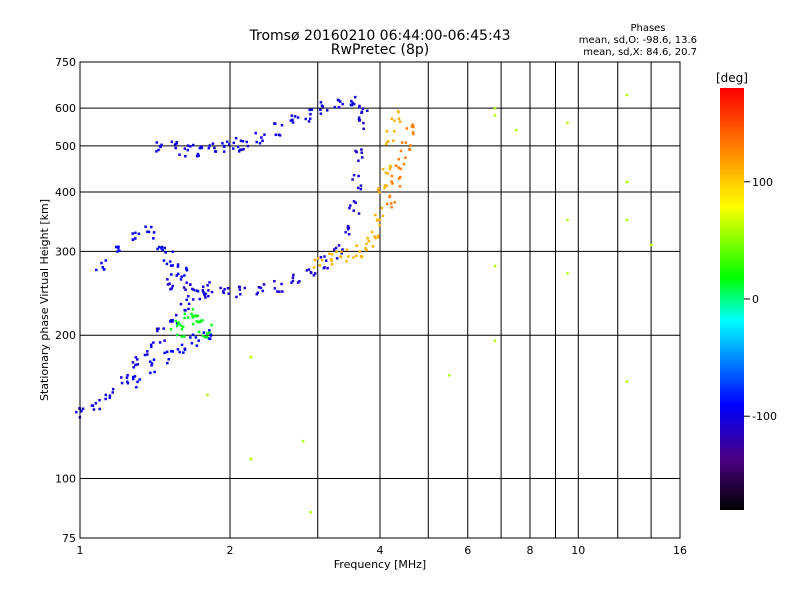  Describe the element at coordinates (755, 299) in the screenshot. I see `colorbar-tick-label: 0` at that location.